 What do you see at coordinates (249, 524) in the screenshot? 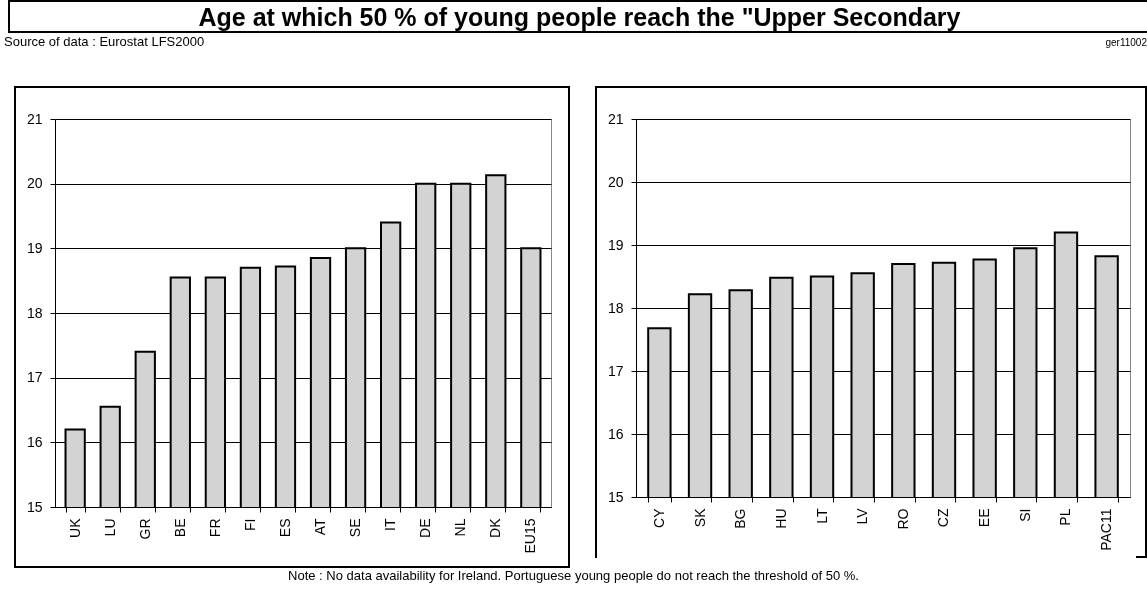
I see `x-tick-label: FI` at bounding box center [249, 524].